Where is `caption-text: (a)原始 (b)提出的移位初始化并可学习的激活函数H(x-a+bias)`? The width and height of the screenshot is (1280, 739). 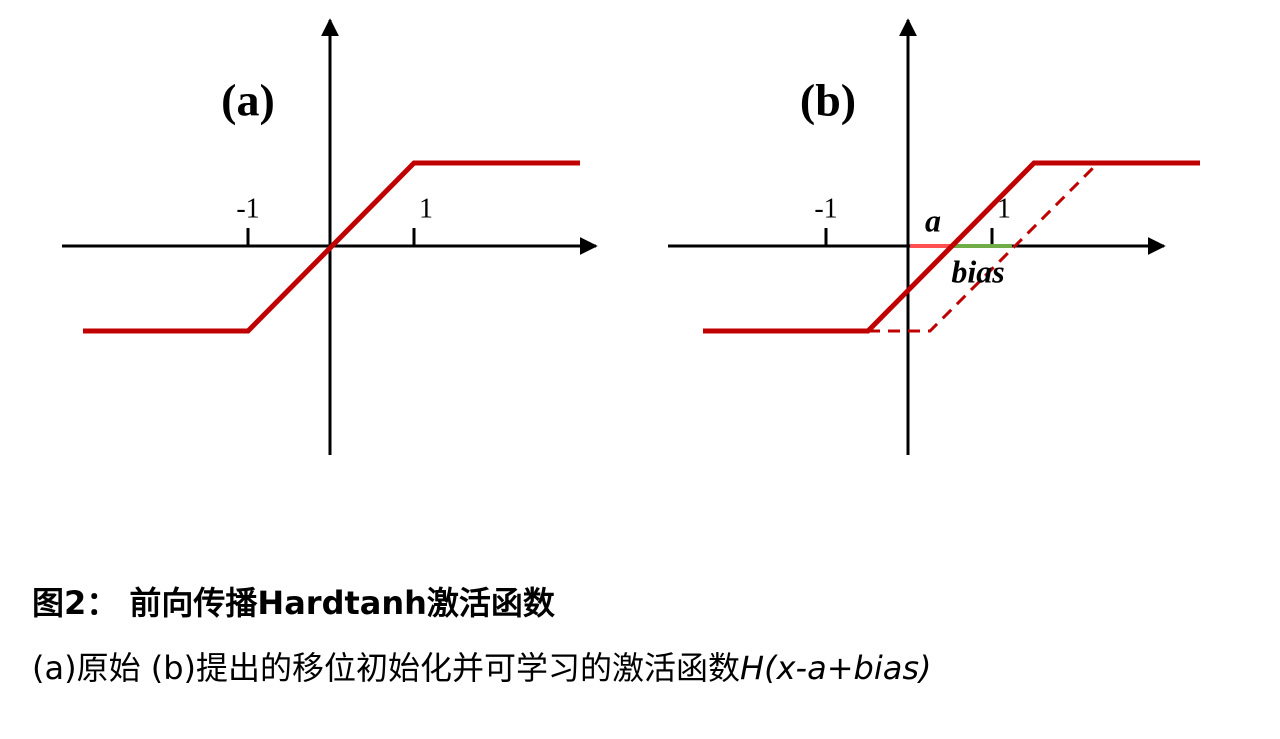
caption-text: (a)原始 (b)提出的移位初始化并可学习的激活函数H(x-a+bias) is located at coordinates (481, 666).